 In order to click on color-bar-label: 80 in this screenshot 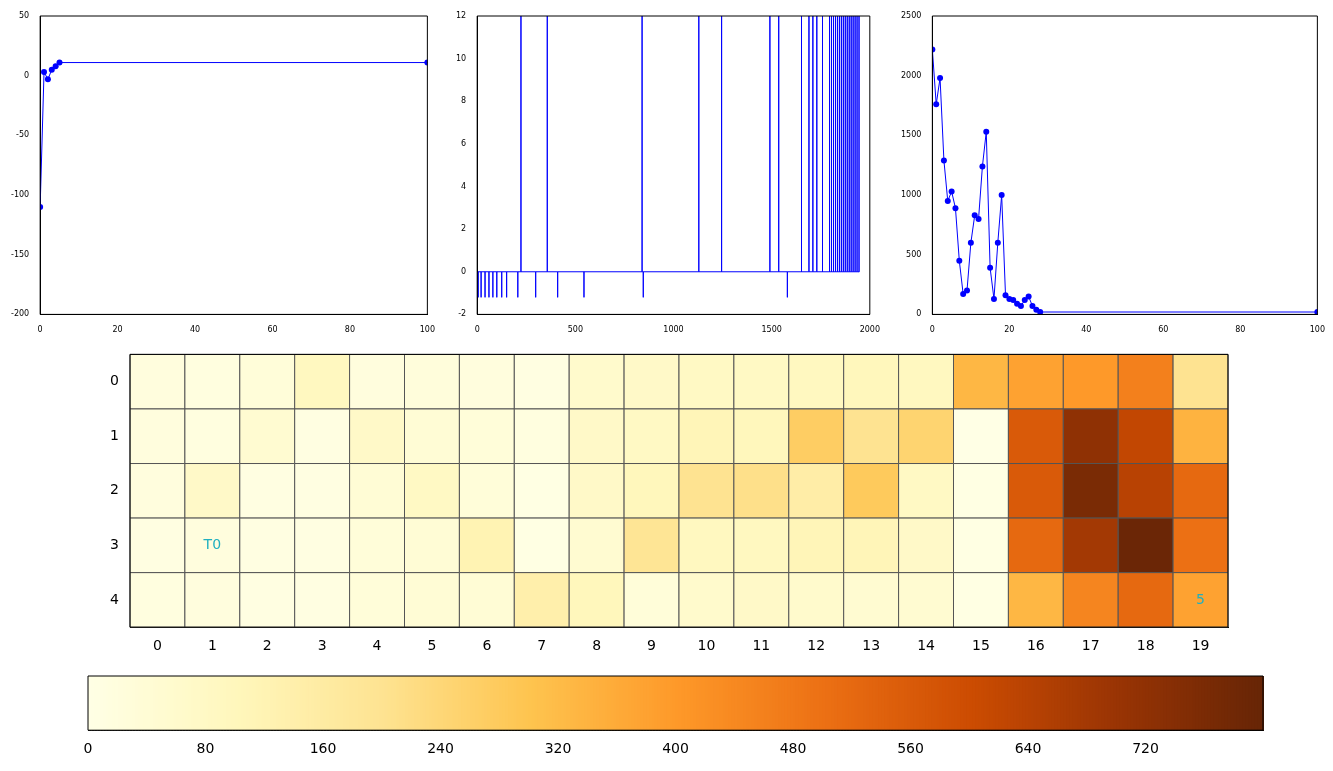, I will do `click(205, 748)`.